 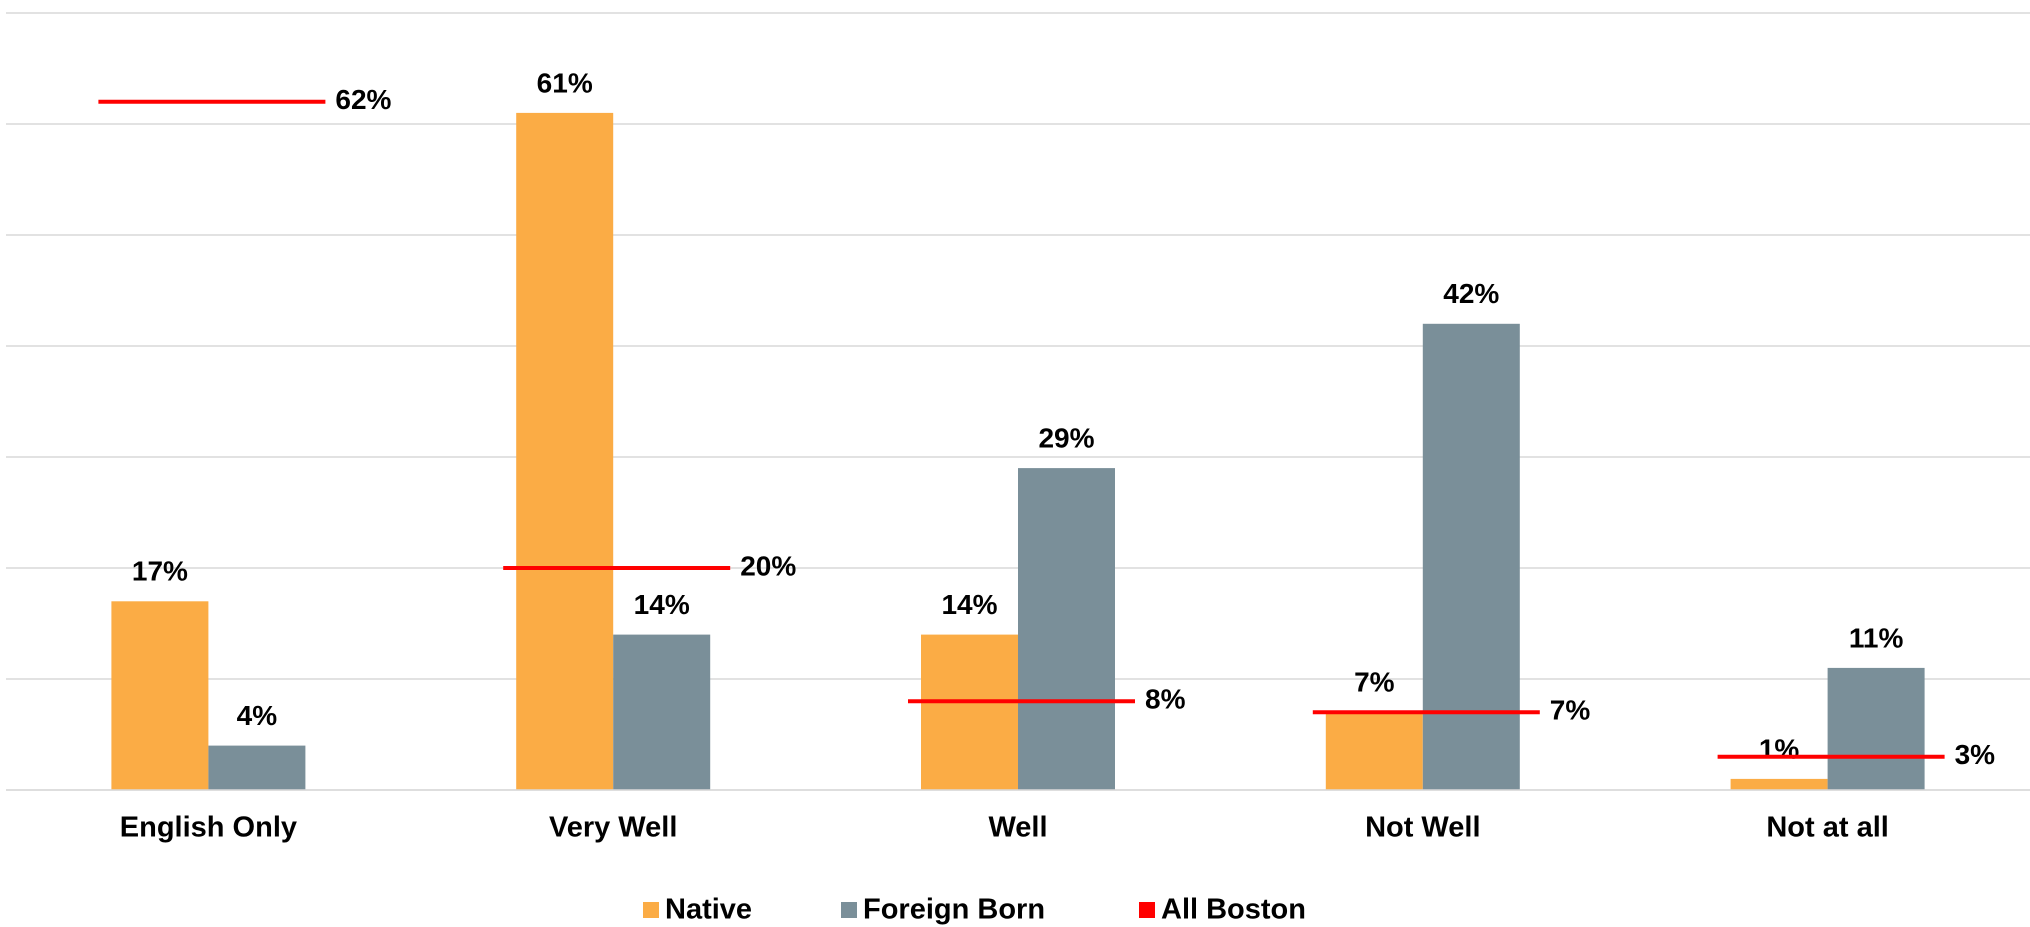 I want to click on data-label: 42%, so click(x=1471, y=293).